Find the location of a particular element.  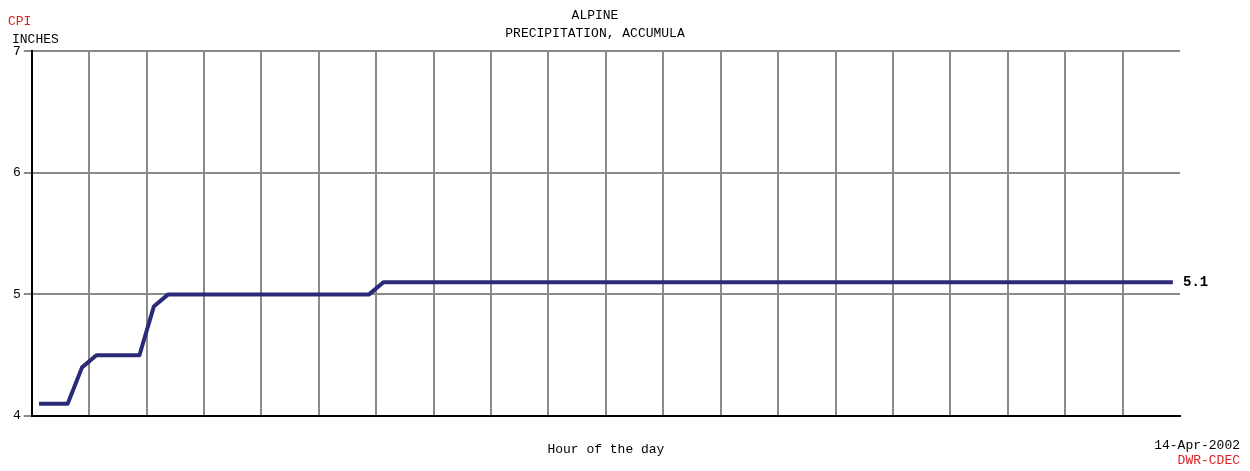

text: 5.1 is located at coordinates (1196, 281).